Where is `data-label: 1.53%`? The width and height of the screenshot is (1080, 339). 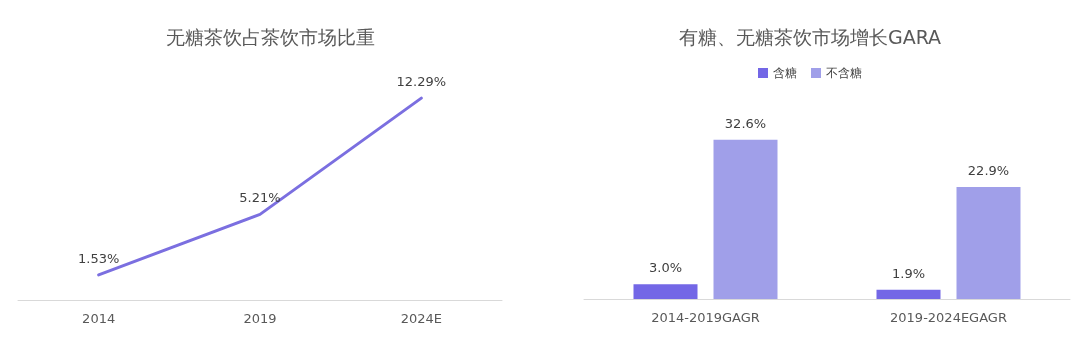 data-label: 1.53% is located at coordinates (99, 258).